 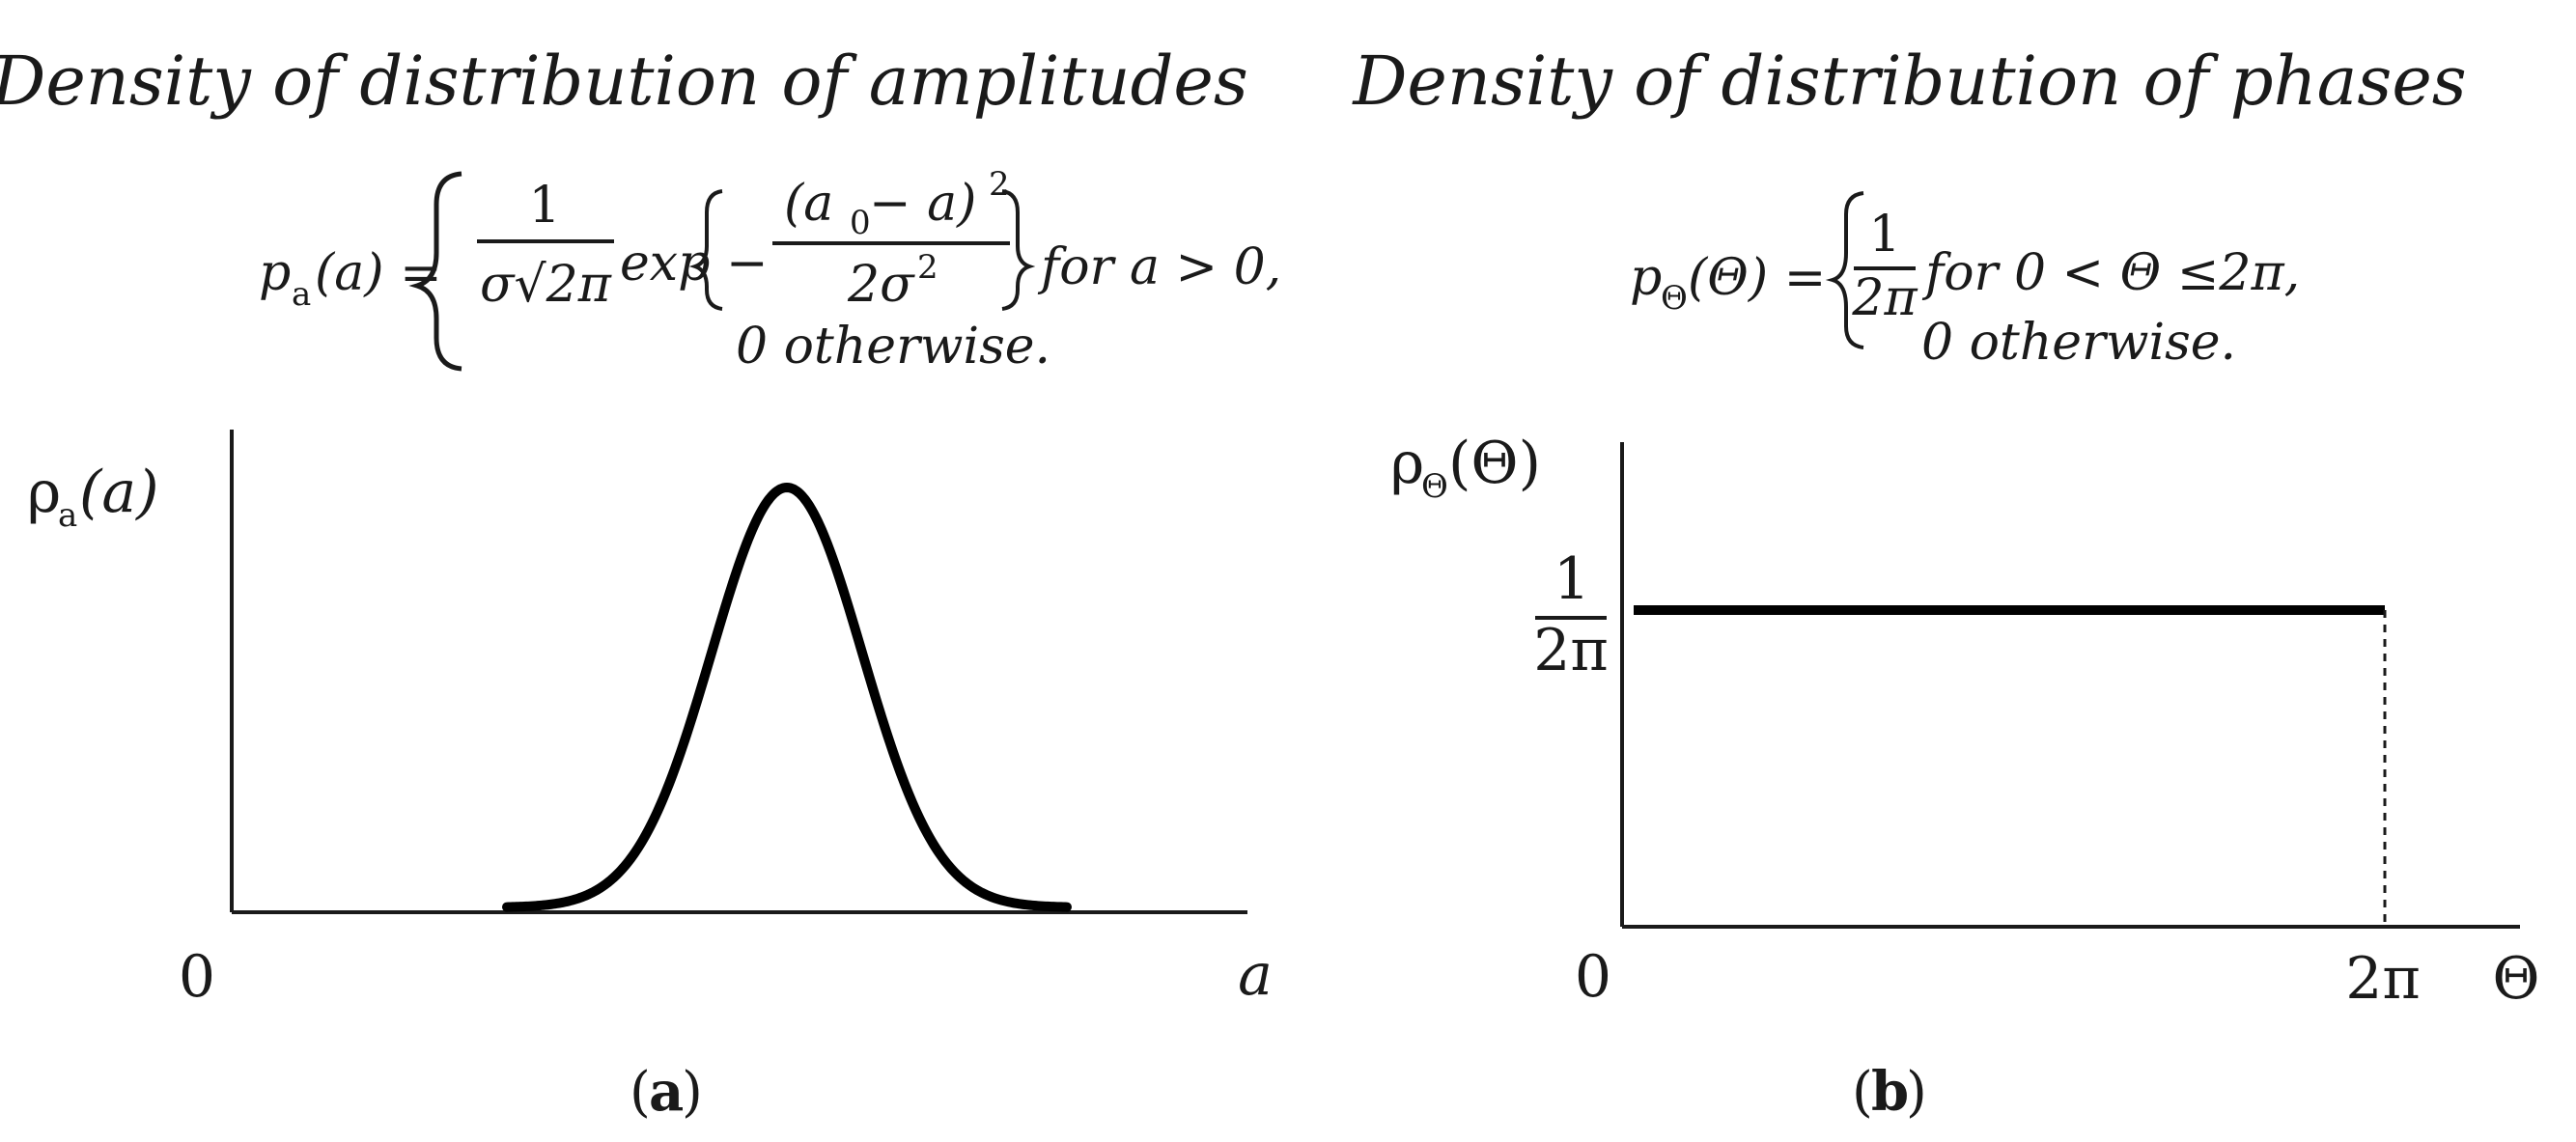 I want to click on formula-a-condition: for a > 0,, so click(x=1159, y=267).